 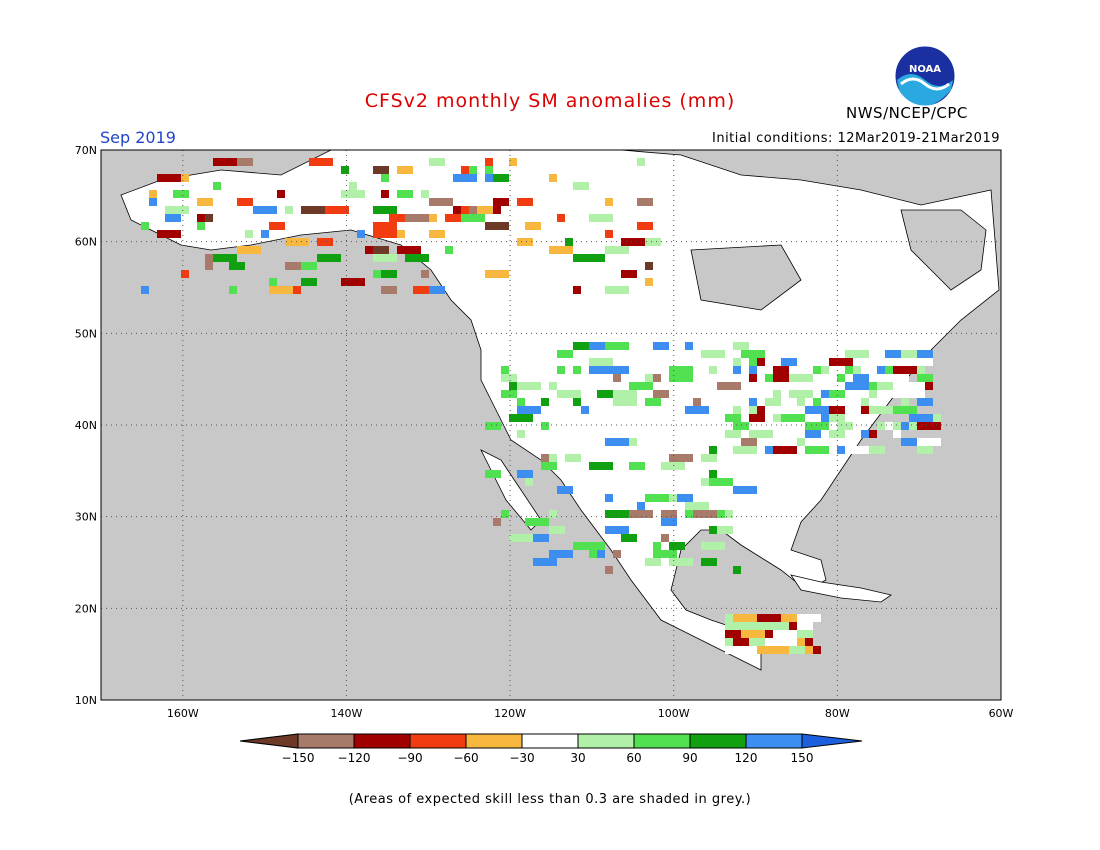 I want to click on lon-label: 120W, so click(x=510, y=713).